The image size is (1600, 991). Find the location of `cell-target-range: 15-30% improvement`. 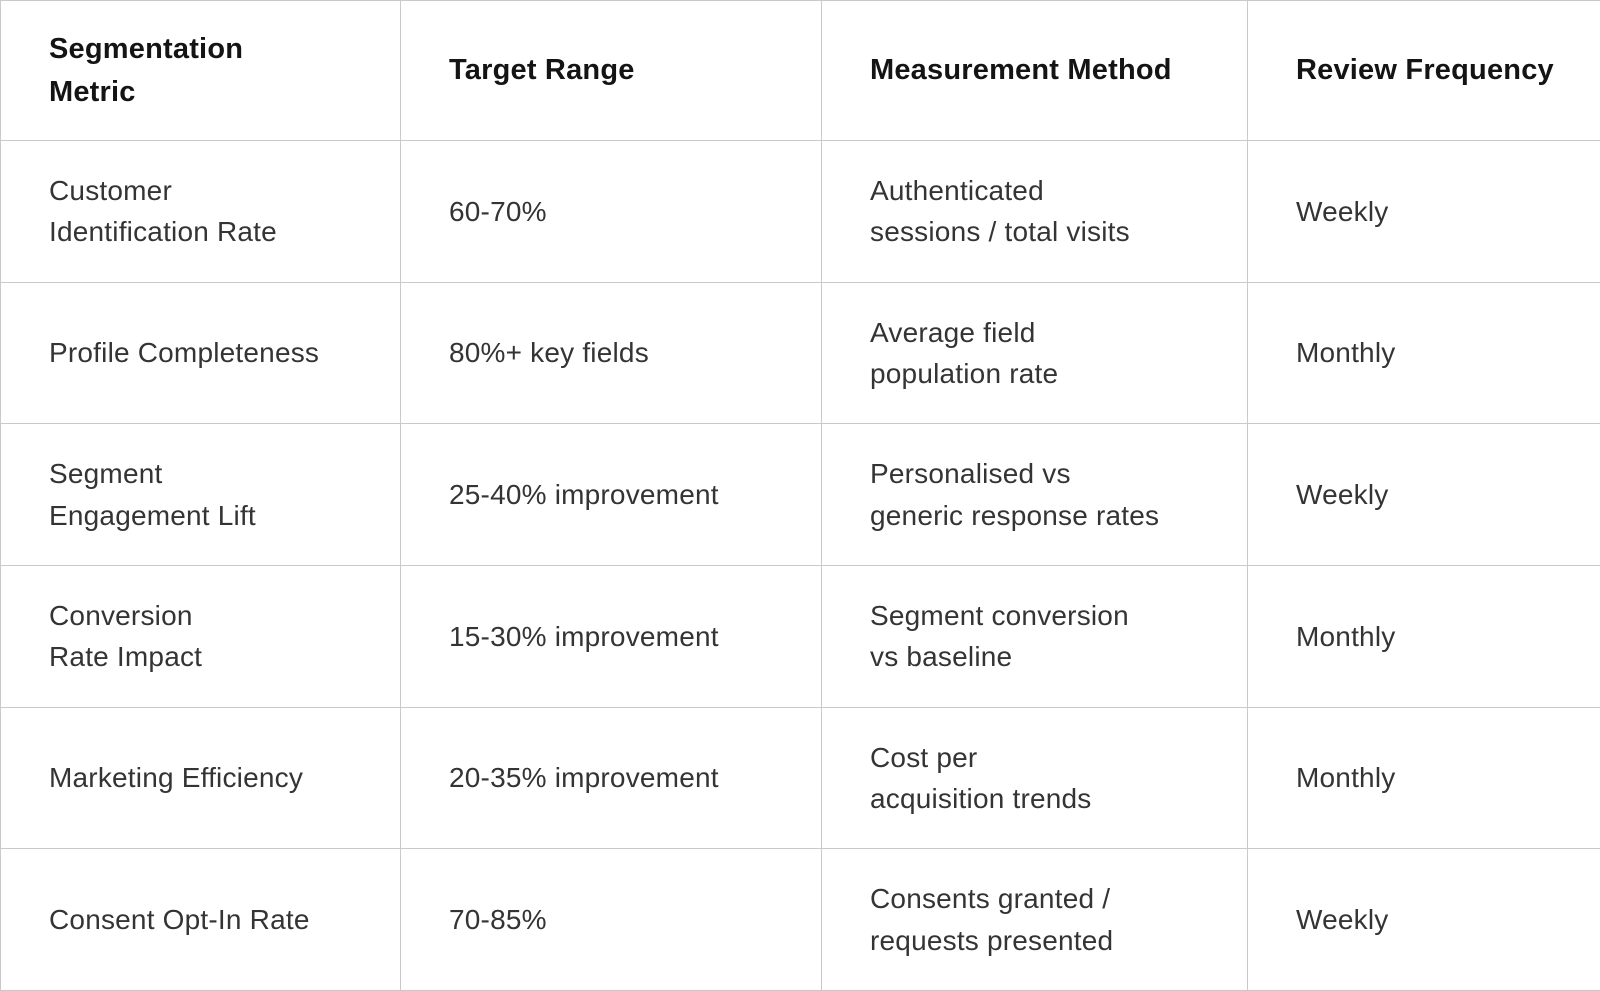

cell-target-range: 15-30% improvement is located at coordinates (611, 636).